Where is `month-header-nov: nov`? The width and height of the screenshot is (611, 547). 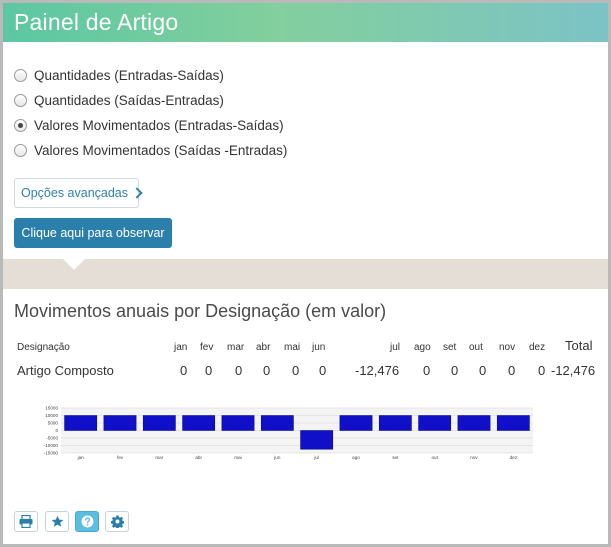 month-header-nov: nov is located at coordinates (507, 347).